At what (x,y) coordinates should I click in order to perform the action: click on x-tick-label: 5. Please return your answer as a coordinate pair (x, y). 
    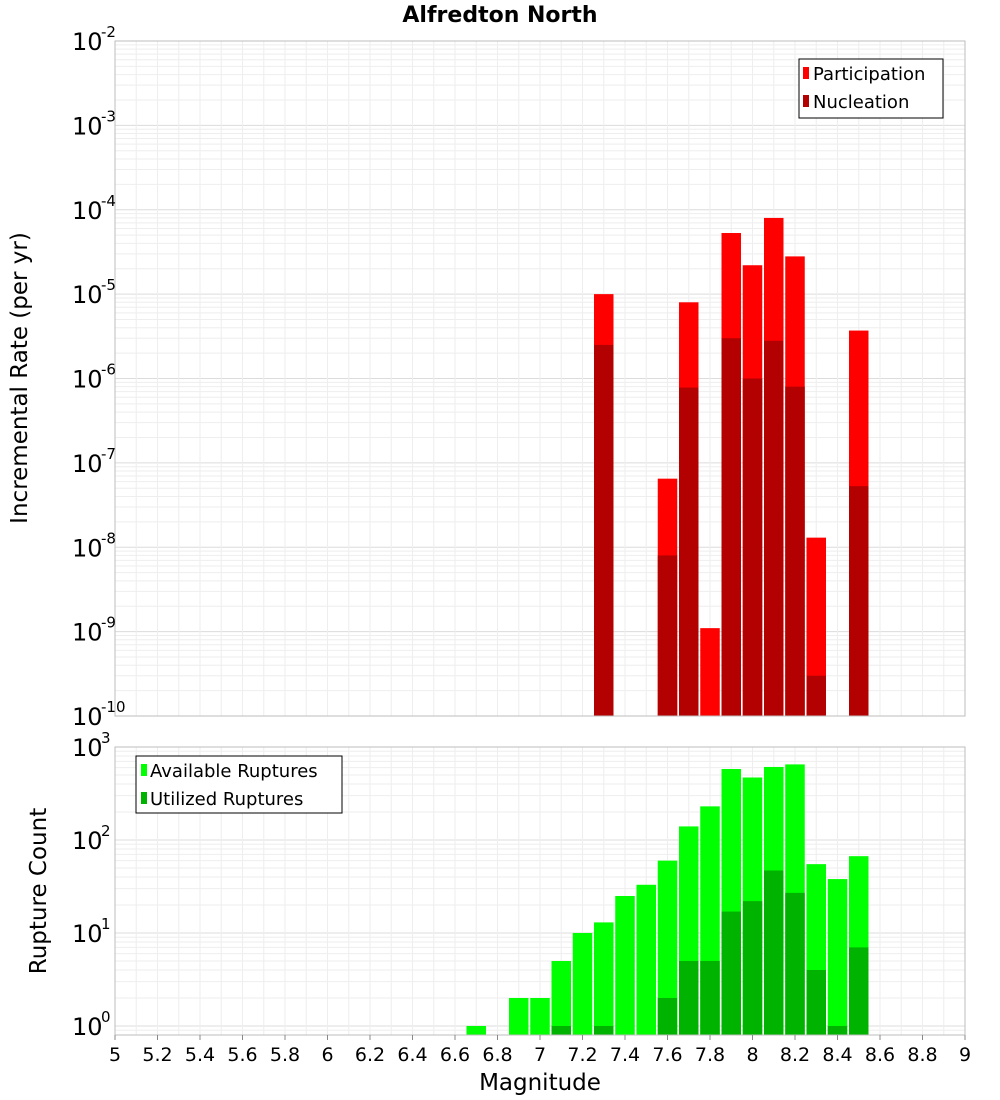
    Looking at the image, I should click on (115, 1055).